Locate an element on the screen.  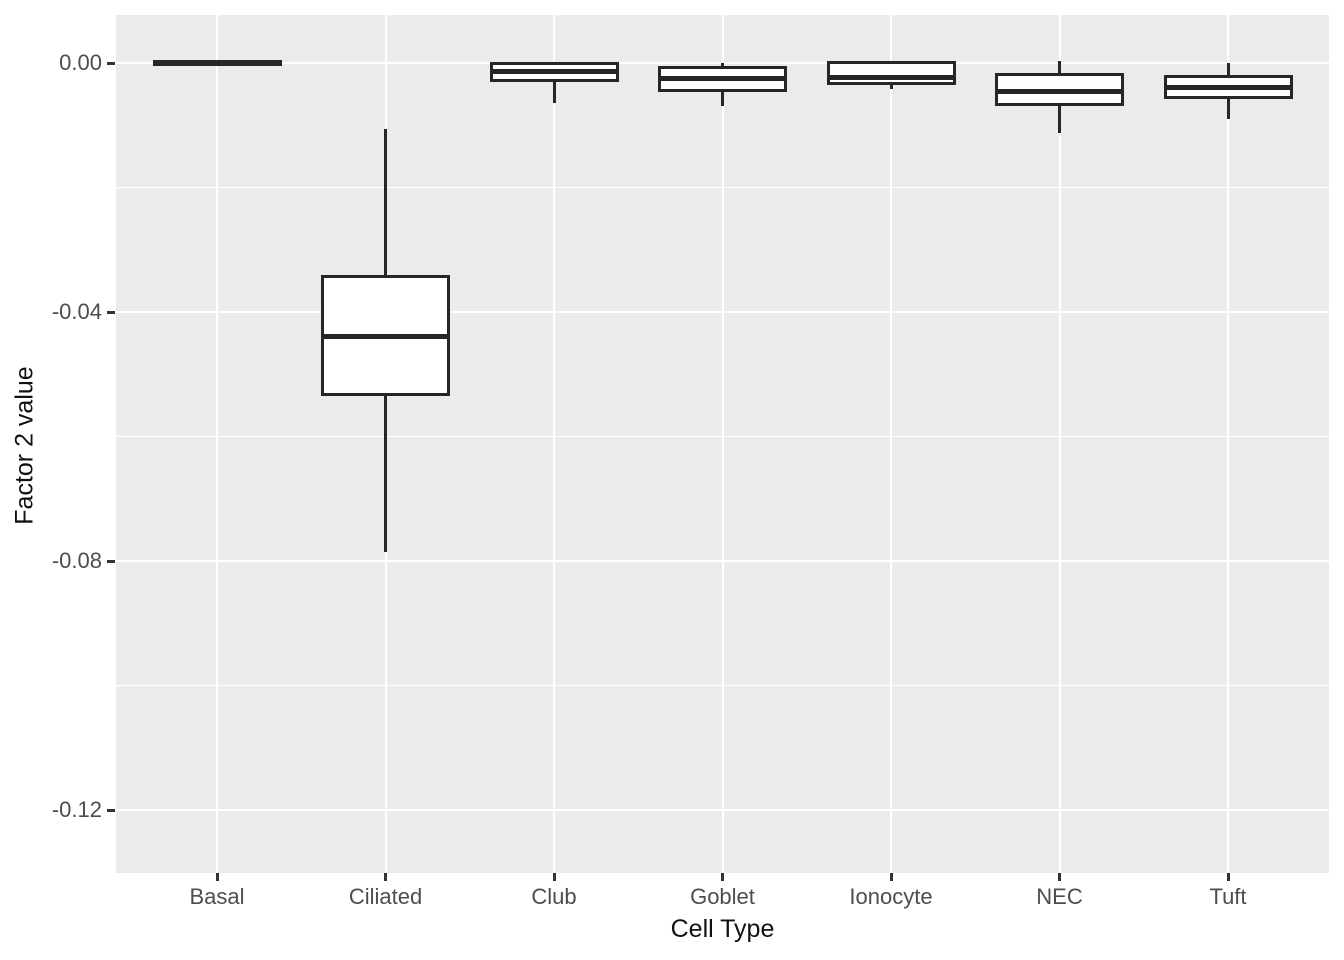
x-tick-label-ionocyte: Ionocyte is located at coordinates (891, 896).